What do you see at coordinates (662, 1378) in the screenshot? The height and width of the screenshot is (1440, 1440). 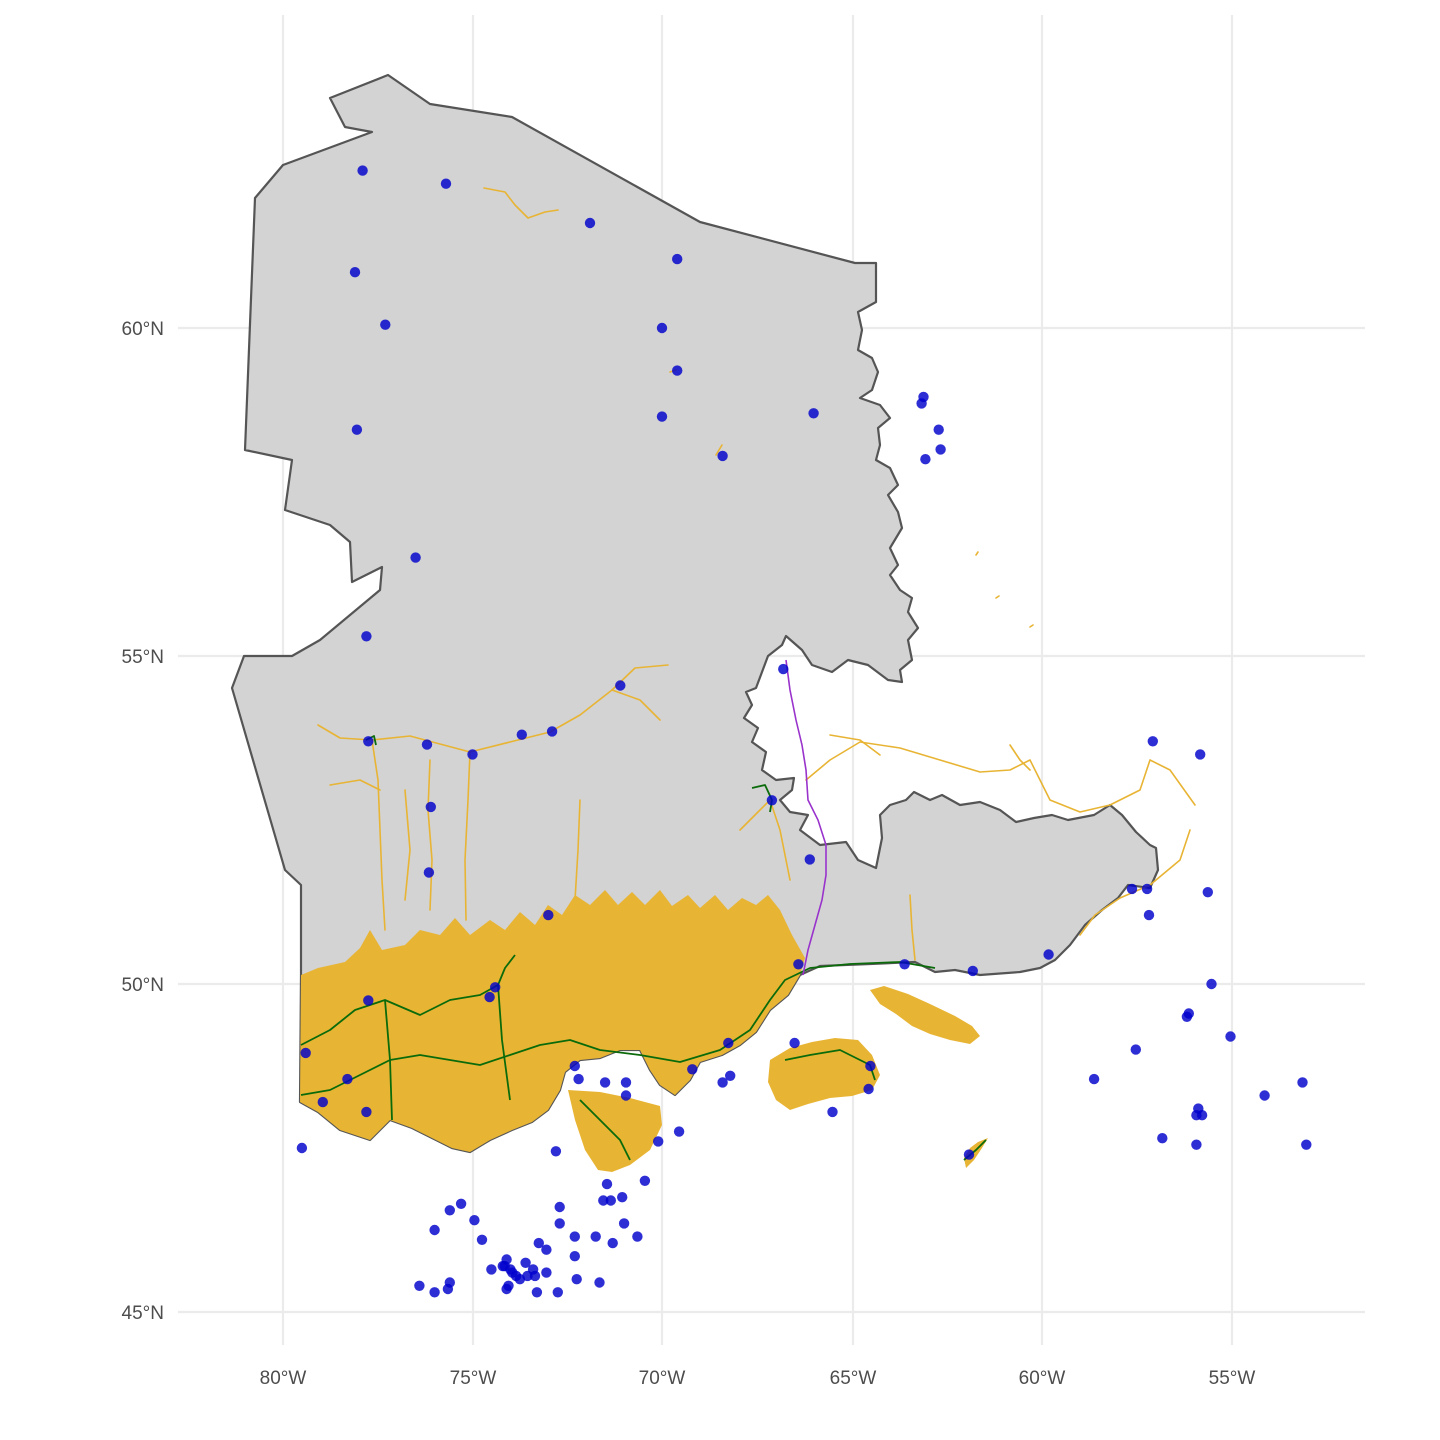 I see `x-tick-label: 70°W` at bounding box center [662, 1378].